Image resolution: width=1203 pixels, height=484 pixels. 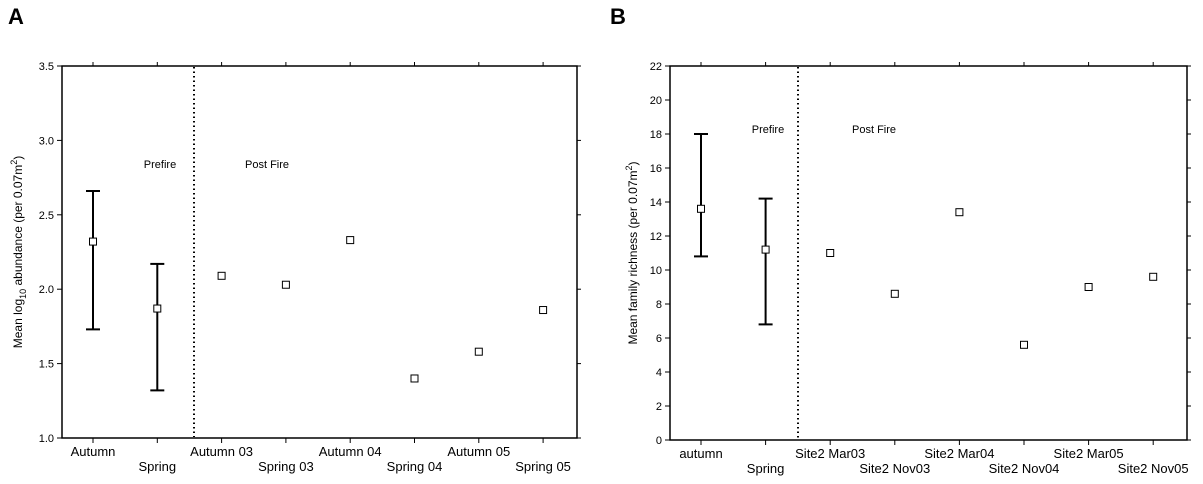 What do you see at coordinates (656, 135) in the screenshot?
I see `y-tick-label: 18` at bounding box center [656, 135].